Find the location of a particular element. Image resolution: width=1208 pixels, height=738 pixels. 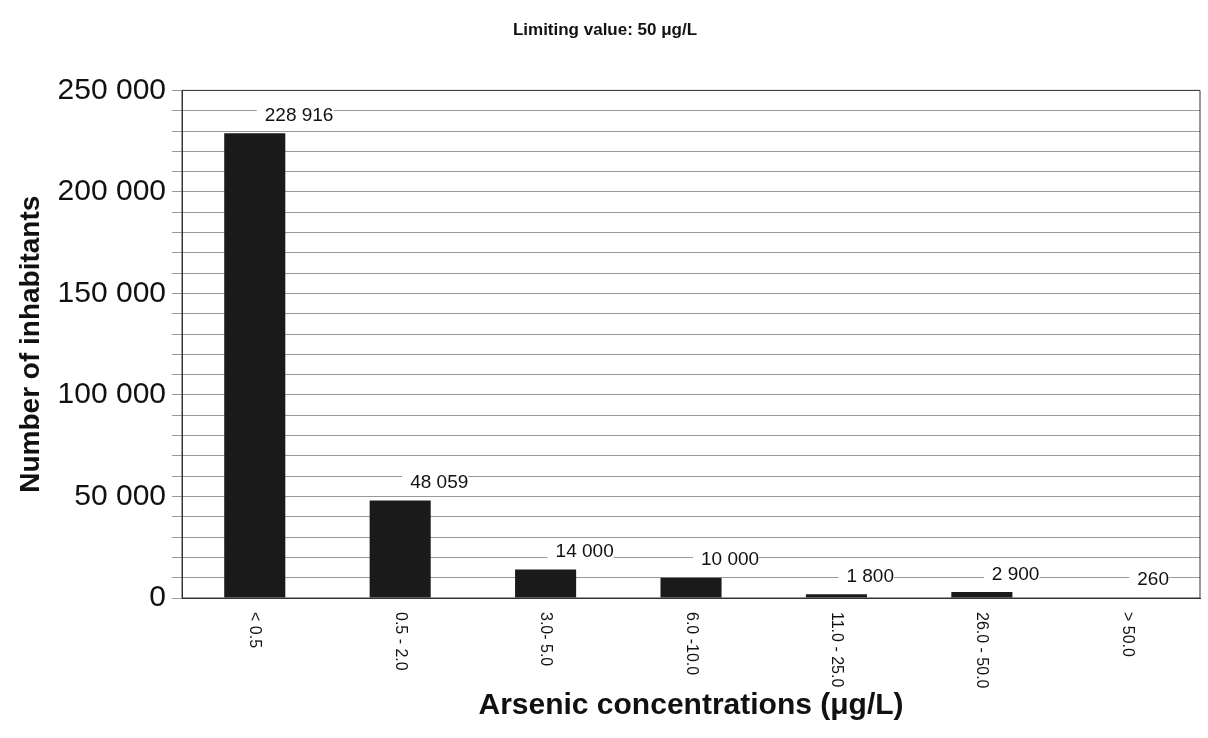

y-tick-label: 200 000 is located at coordinates (112, 190).